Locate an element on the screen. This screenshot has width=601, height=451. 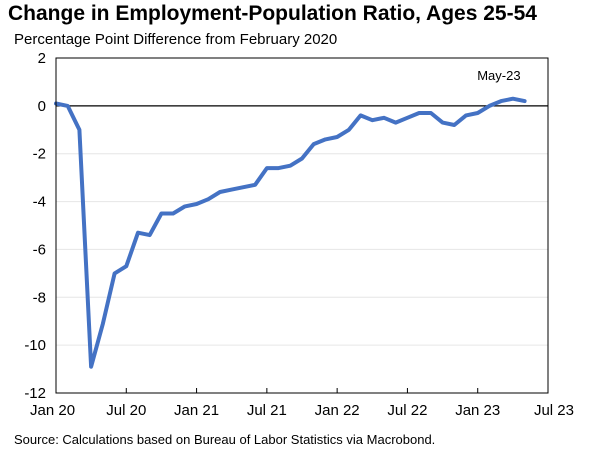
y-tick-label: -6 is located at coordinates (39, 249).